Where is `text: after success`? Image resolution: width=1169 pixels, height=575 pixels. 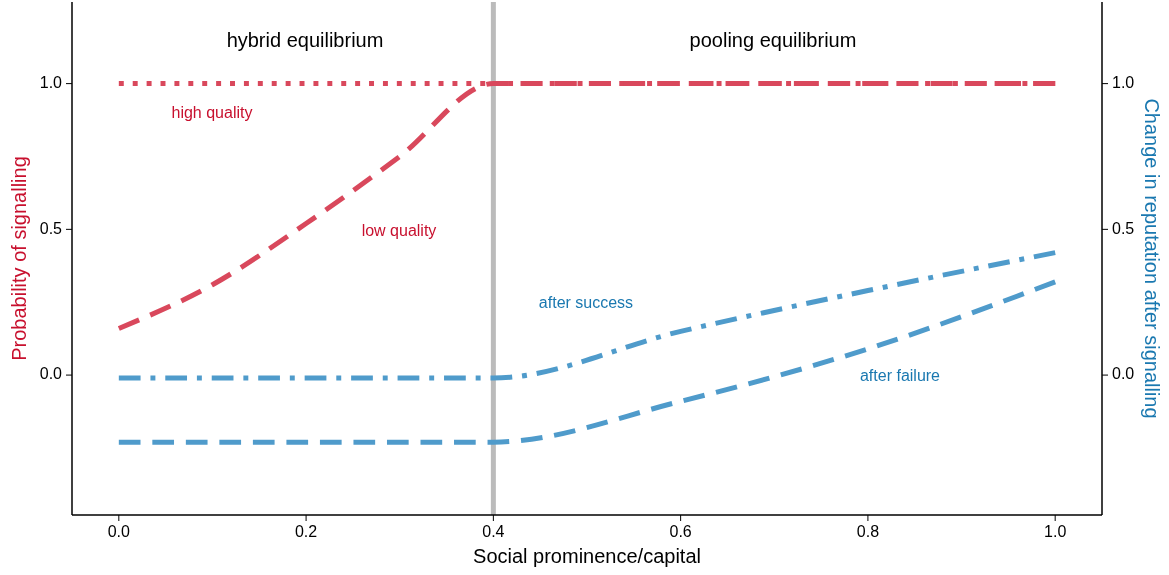 text: after success is located at coordinates (586, 302).